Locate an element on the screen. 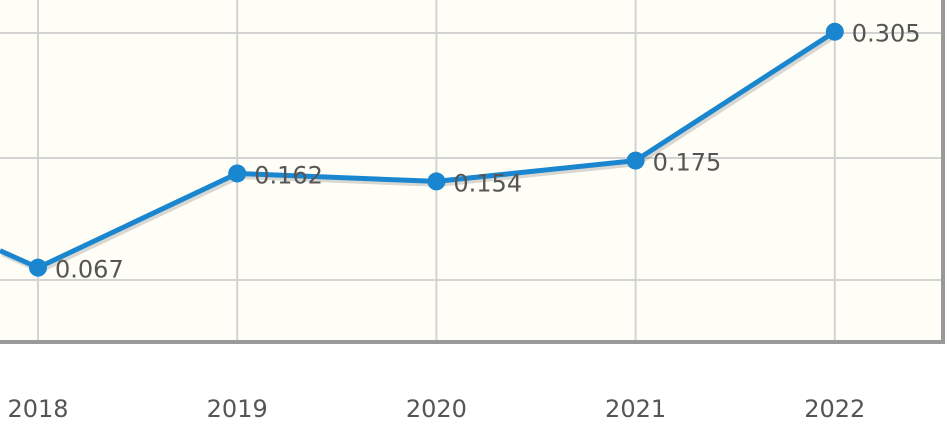 This screenshot has height=429, width=948. x-axis-ticks: 2018 2019 2020 2021 2022 is located at coordinates (436, 409).